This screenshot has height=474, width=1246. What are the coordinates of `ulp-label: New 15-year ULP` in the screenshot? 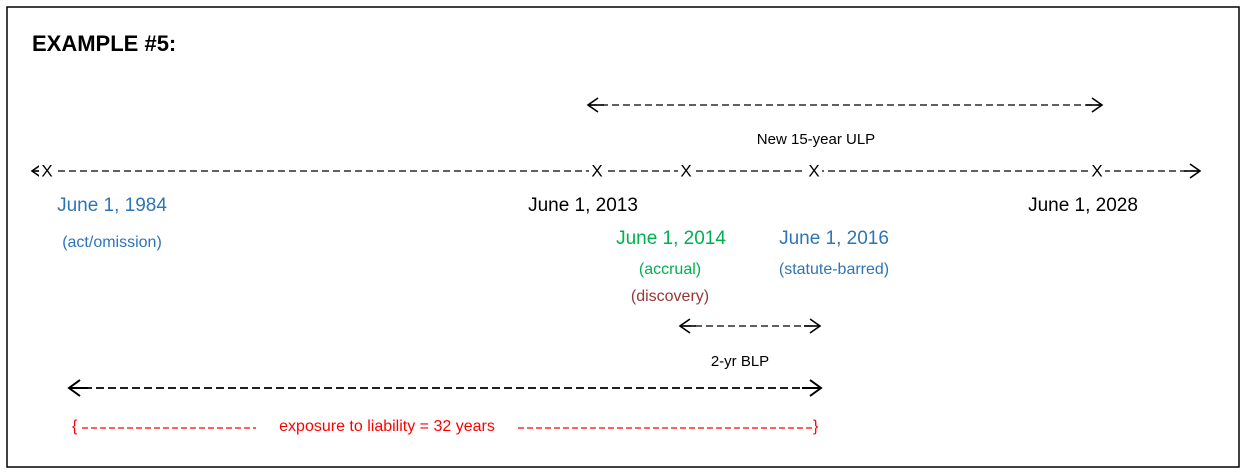 It's located at (816, 139).